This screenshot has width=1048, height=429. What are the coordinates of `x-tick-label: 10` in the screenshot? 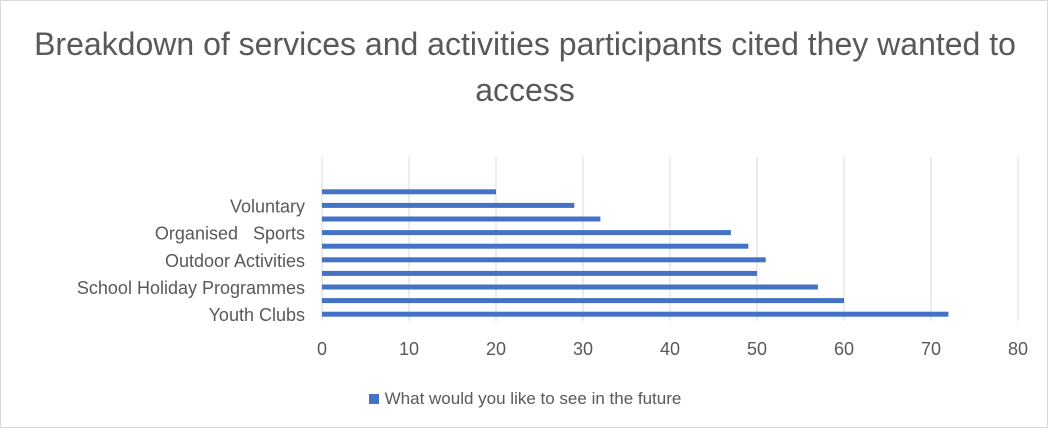 It's located at (409, 349).